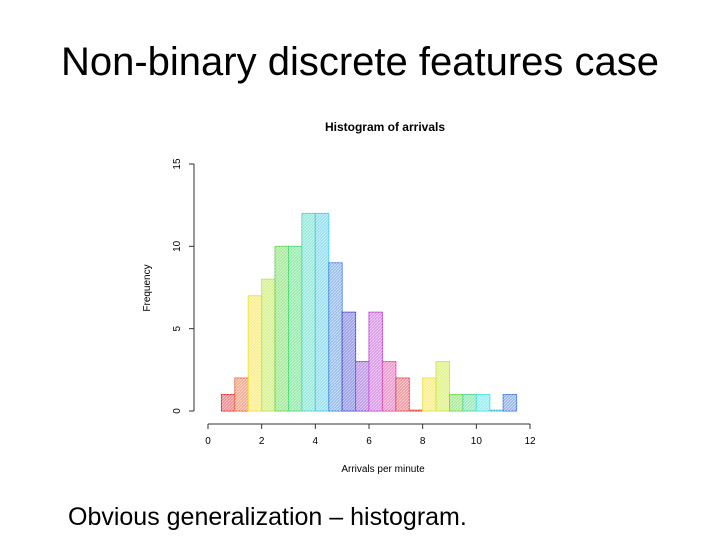  What do you see at coordinates (369, 441) in the screenshot?
I see `x-tick-label: 6` at bounding box center [369, 441].